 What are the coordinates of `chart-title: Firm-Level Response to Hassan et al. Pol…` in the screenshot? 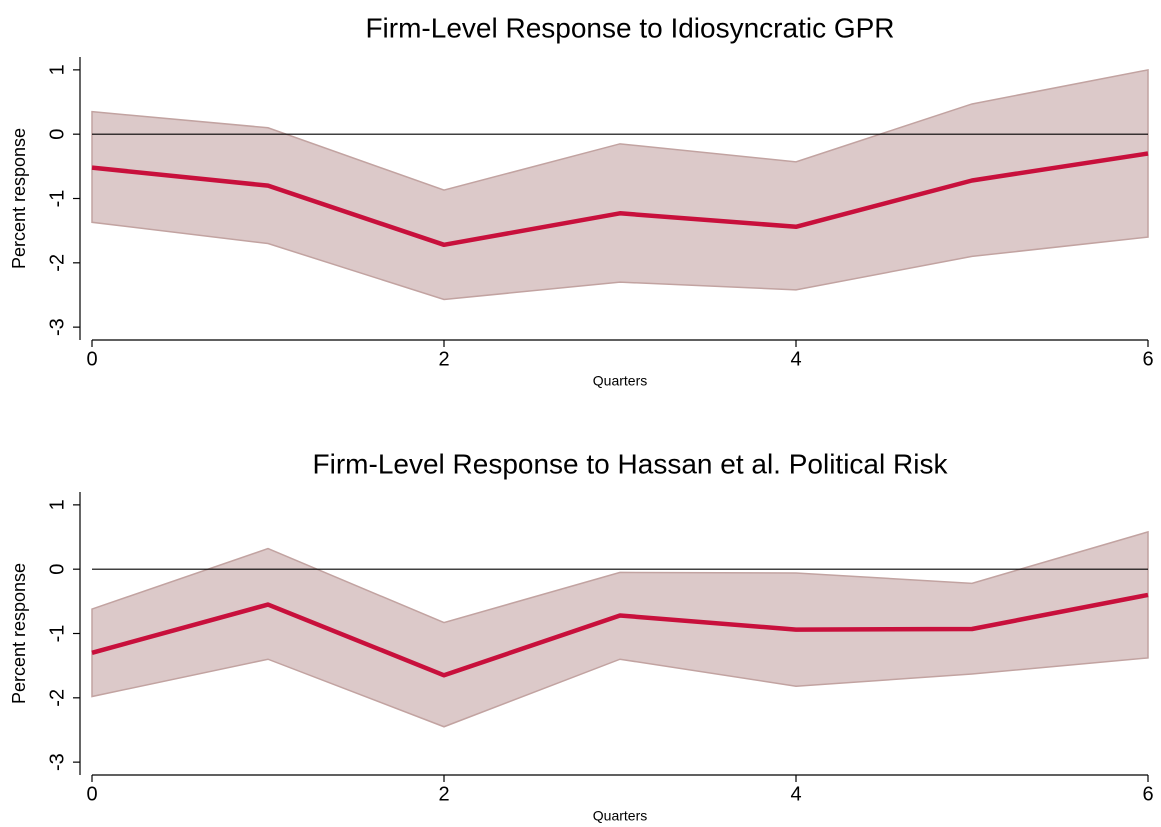 It's located at (631, 463).